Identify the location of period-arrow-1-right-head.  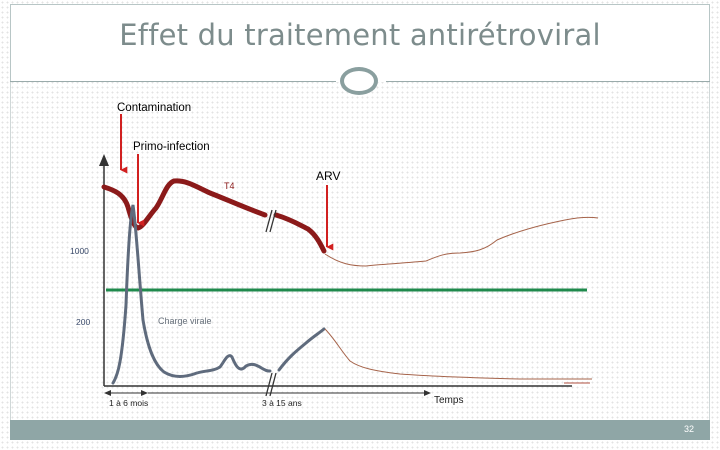
(144, 393).